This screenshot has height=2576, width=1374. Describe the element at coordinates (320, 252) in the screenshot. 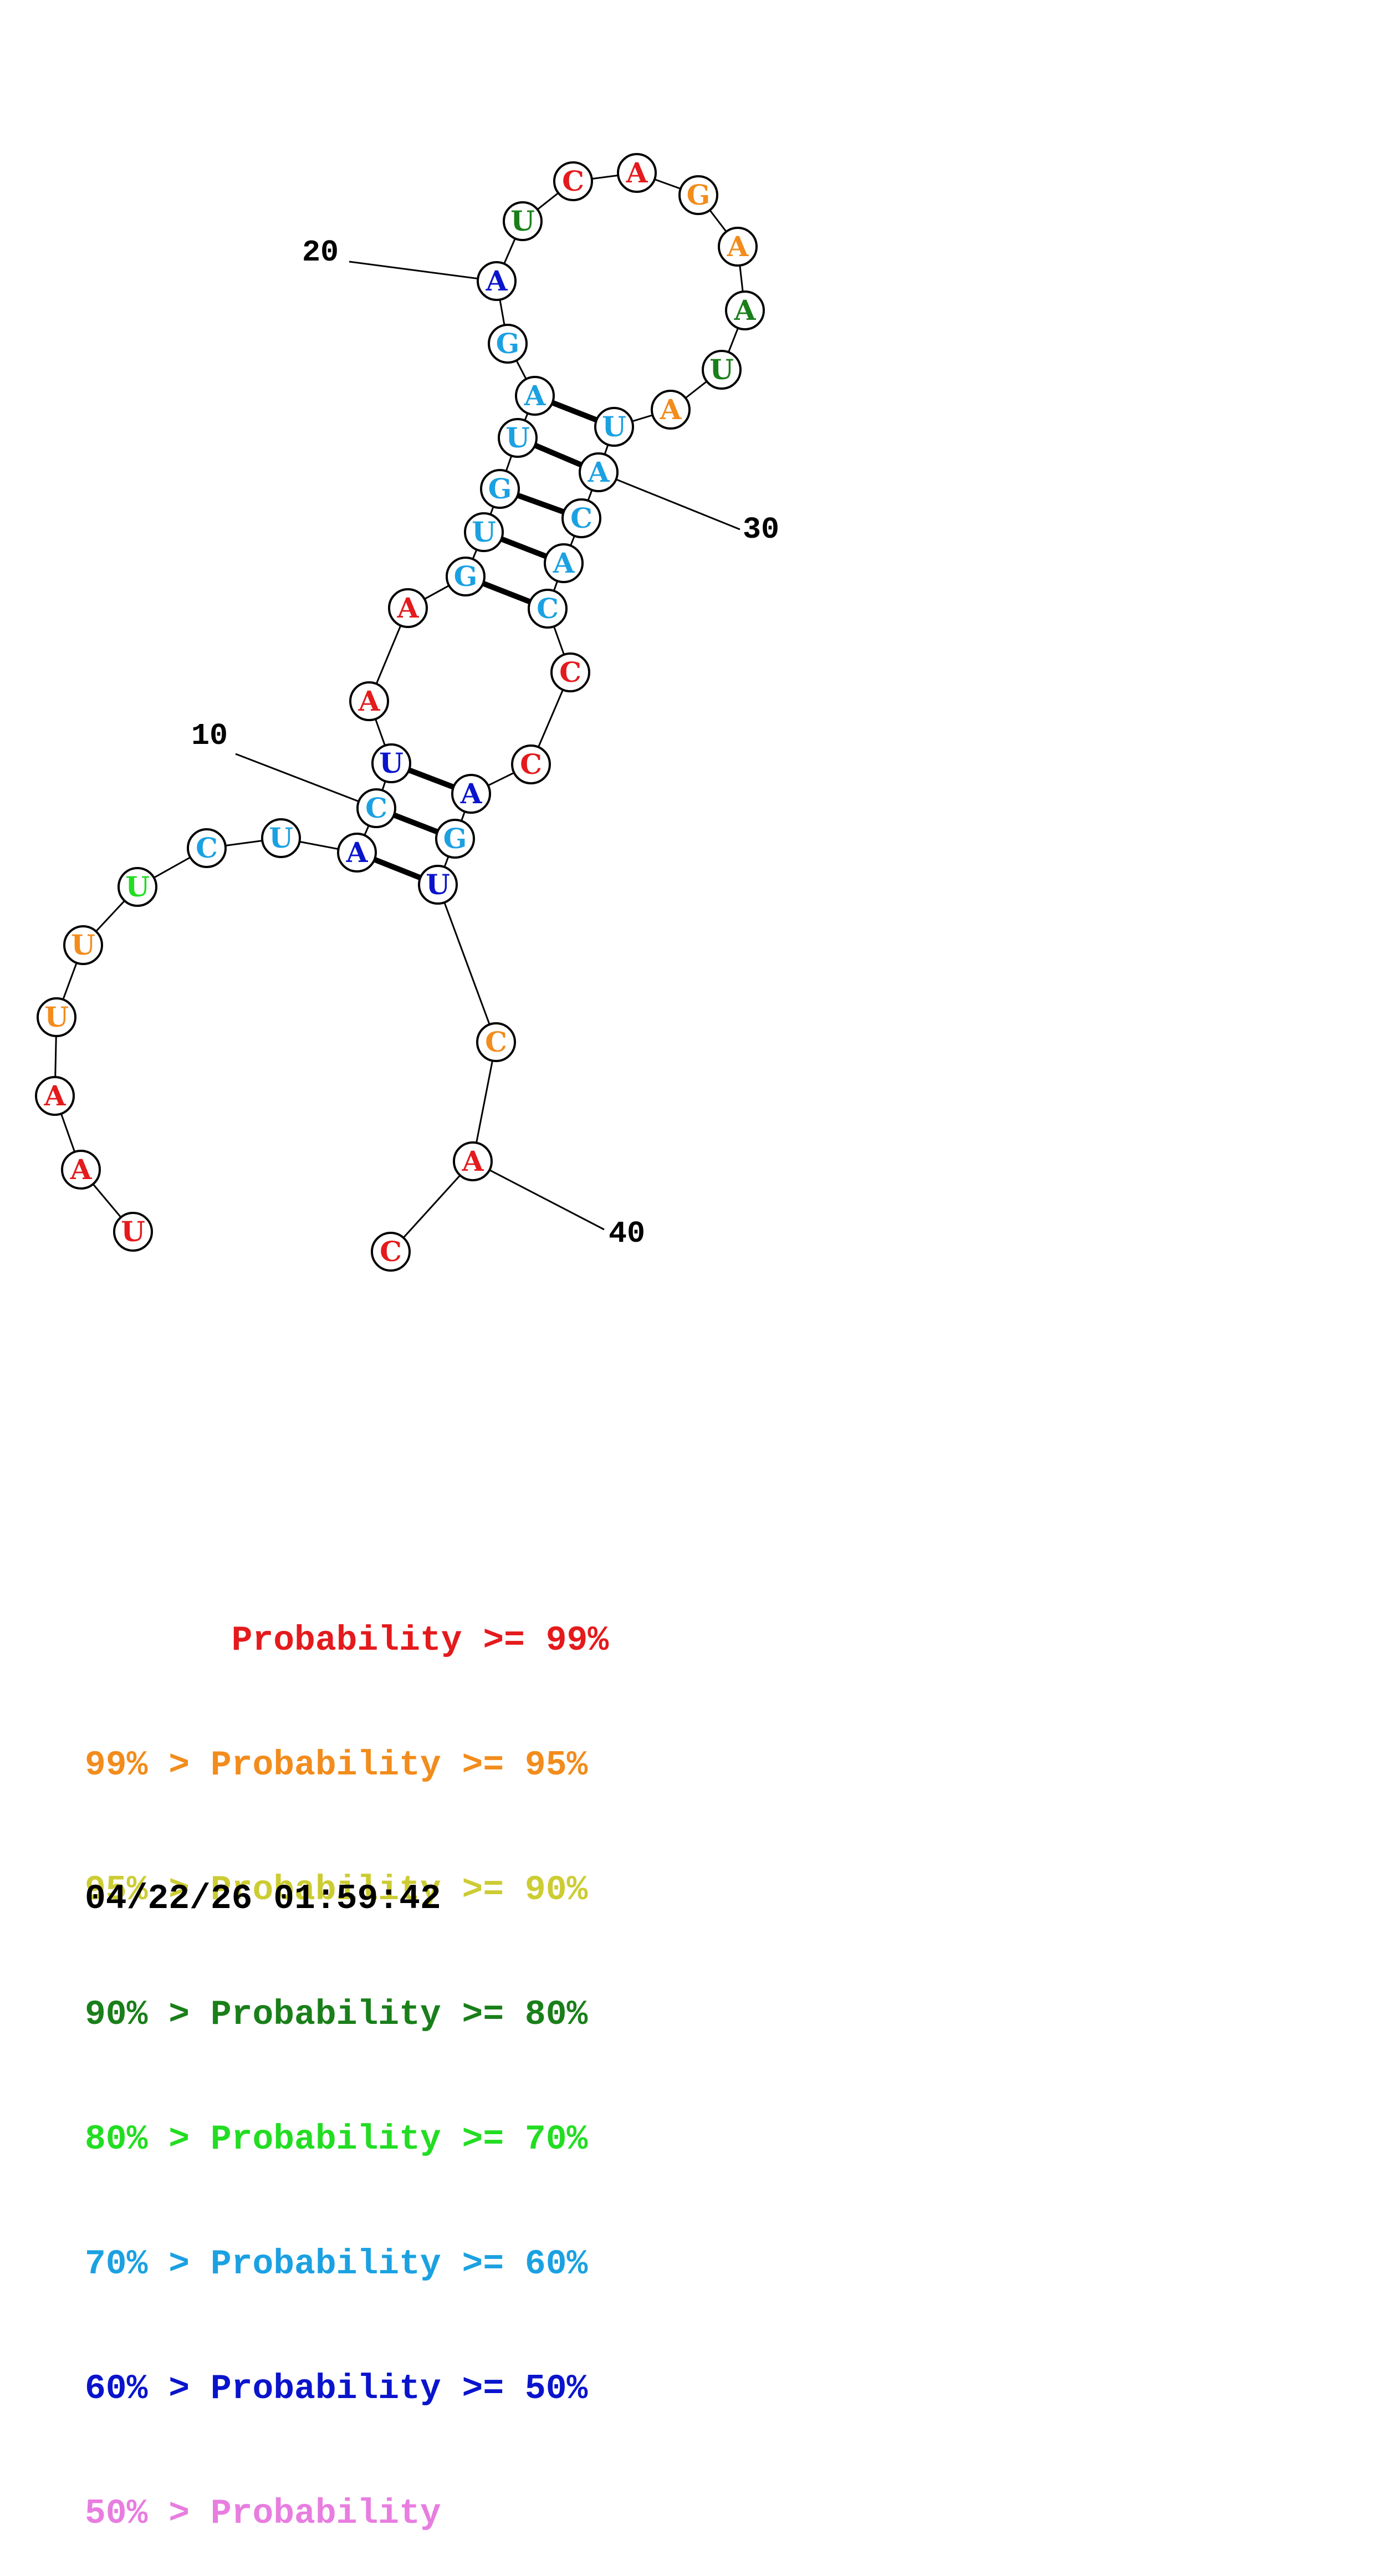

I see `index-label-20: 20` at that location.